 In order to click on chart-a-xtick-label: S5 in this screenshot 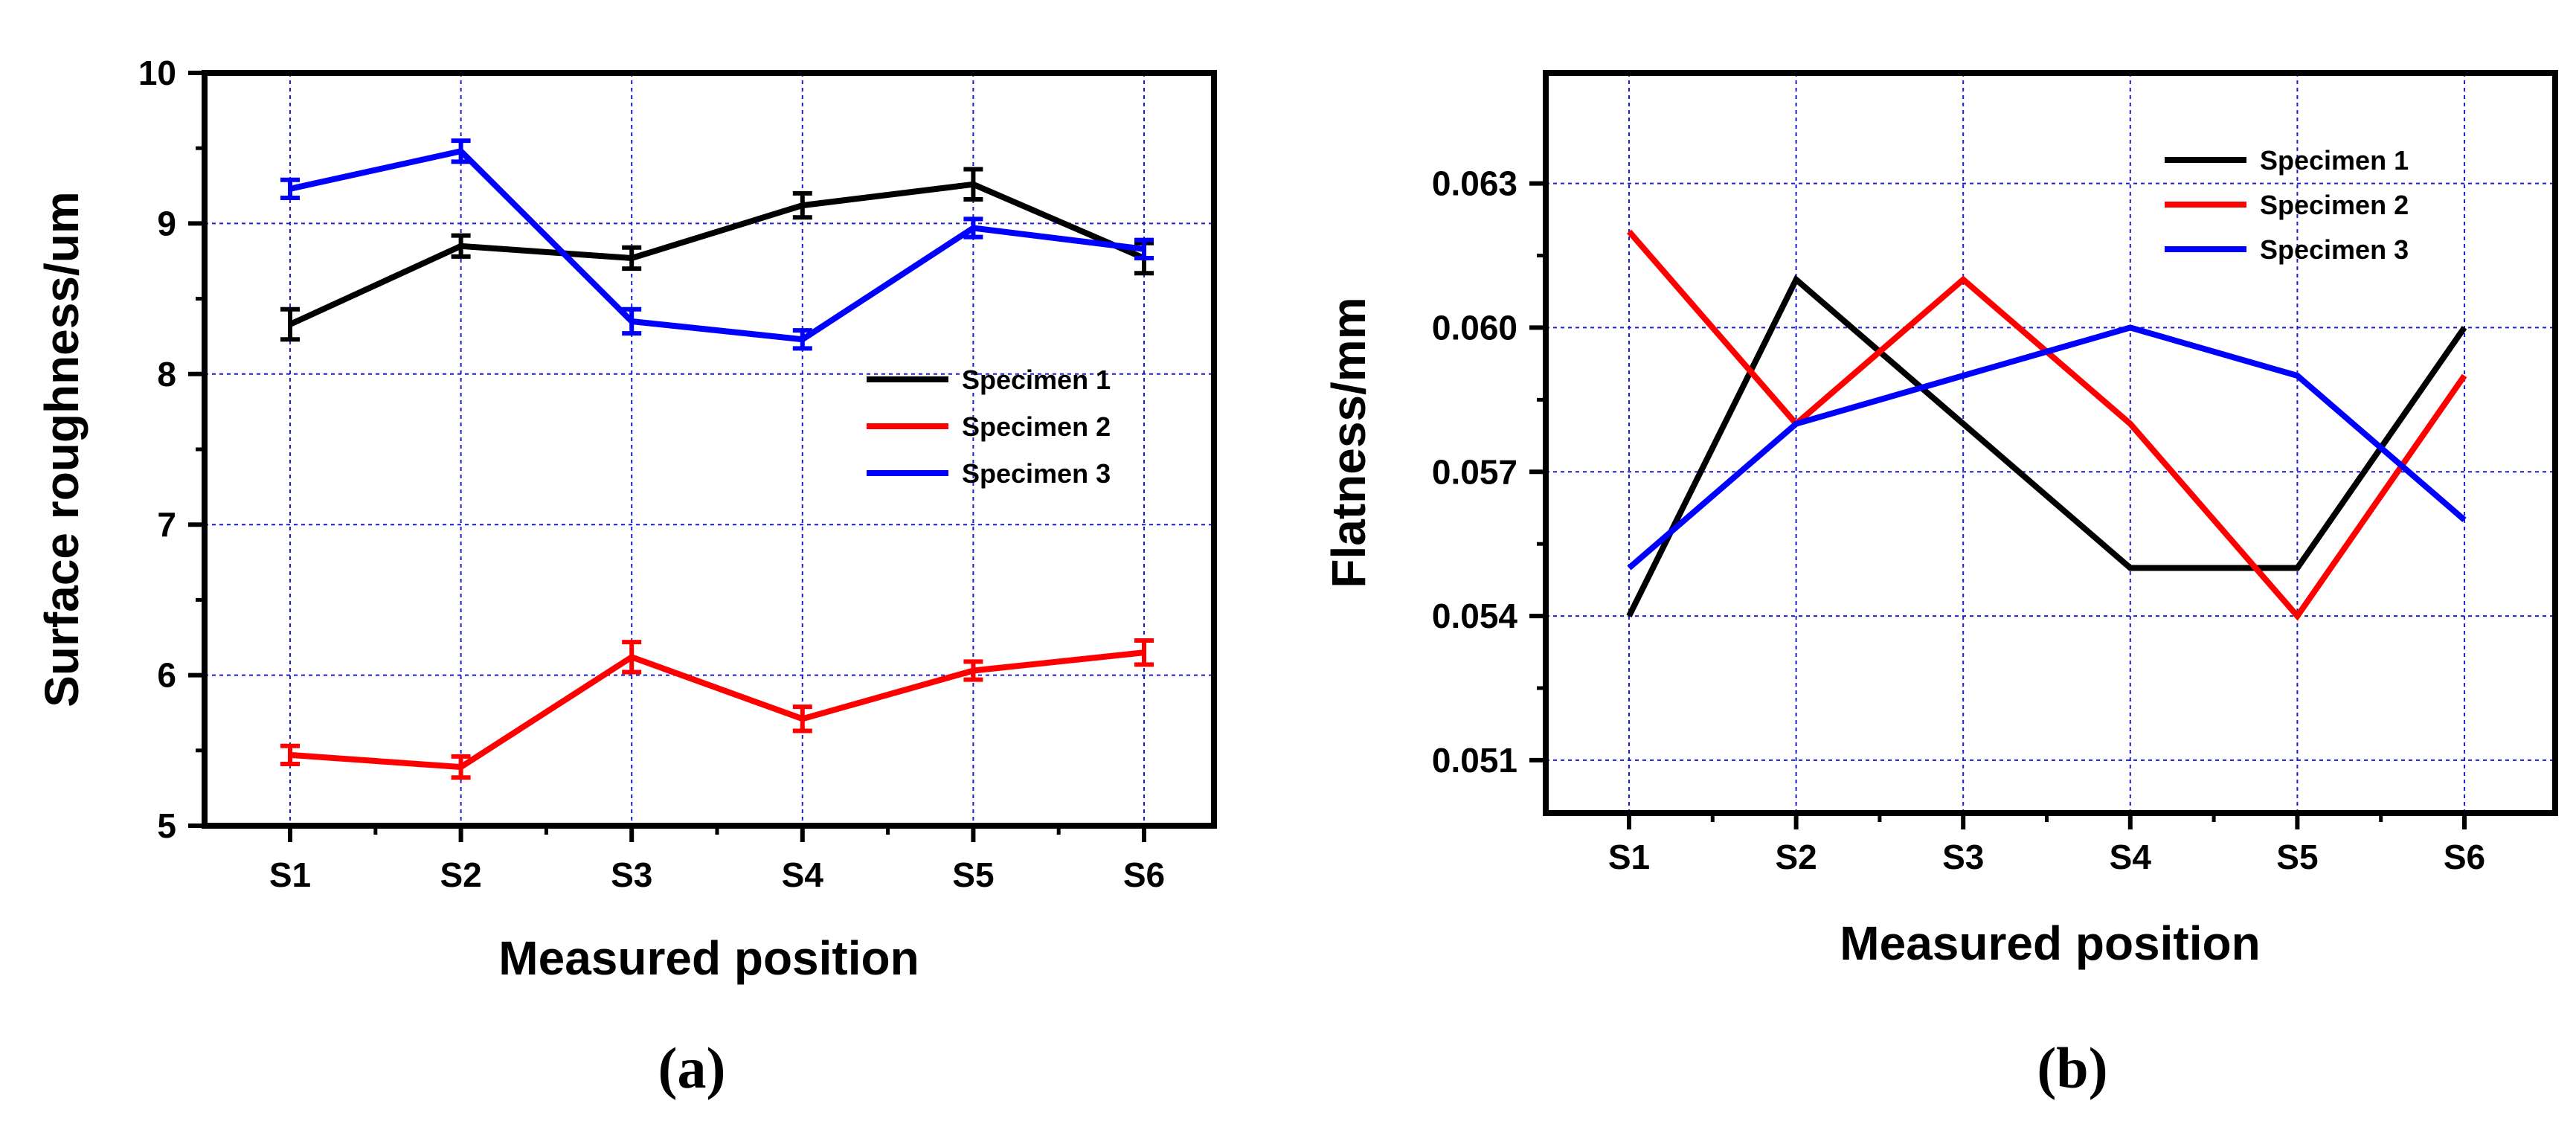, I will do `click(973, 875)`.